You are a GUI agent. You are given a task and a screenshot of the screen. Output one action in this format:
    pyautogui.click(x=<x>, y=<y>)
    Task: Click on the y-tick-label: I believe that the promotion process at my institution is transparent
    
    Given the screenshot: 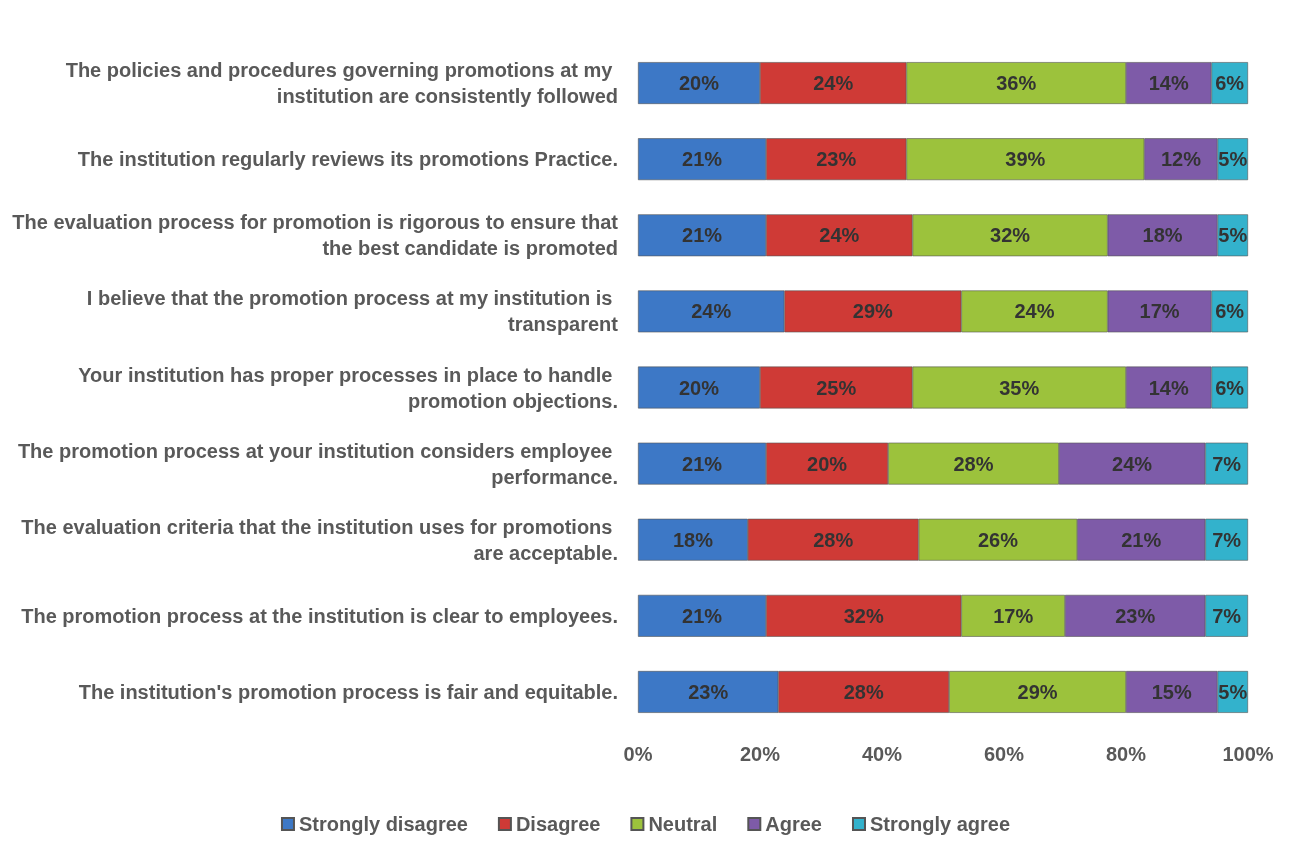 What is the action you would take?
    pyautogui.click(x=352, y=311)
    